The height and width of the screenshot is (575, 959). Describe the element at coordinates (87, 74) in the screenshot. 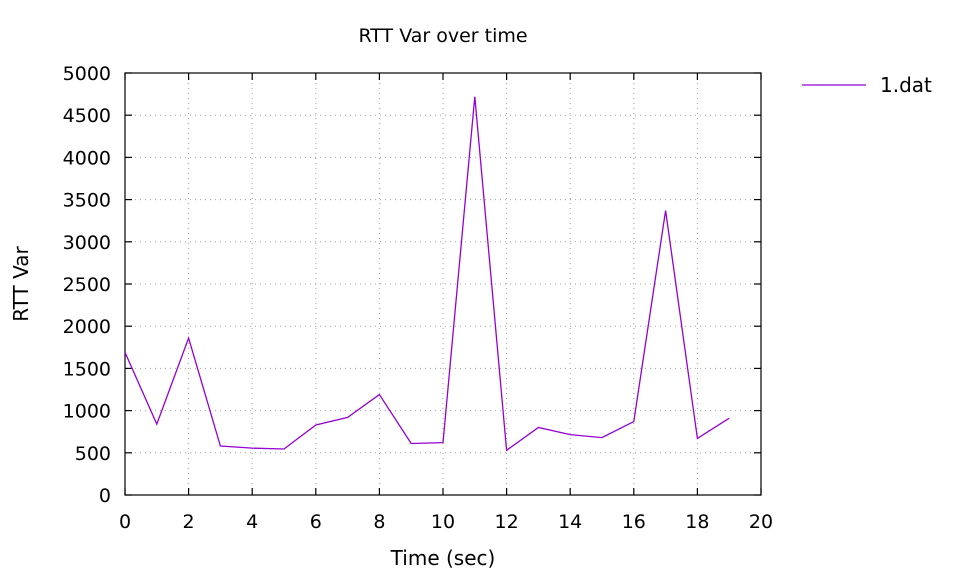

I see `y-tick-label: 5000` at that location.